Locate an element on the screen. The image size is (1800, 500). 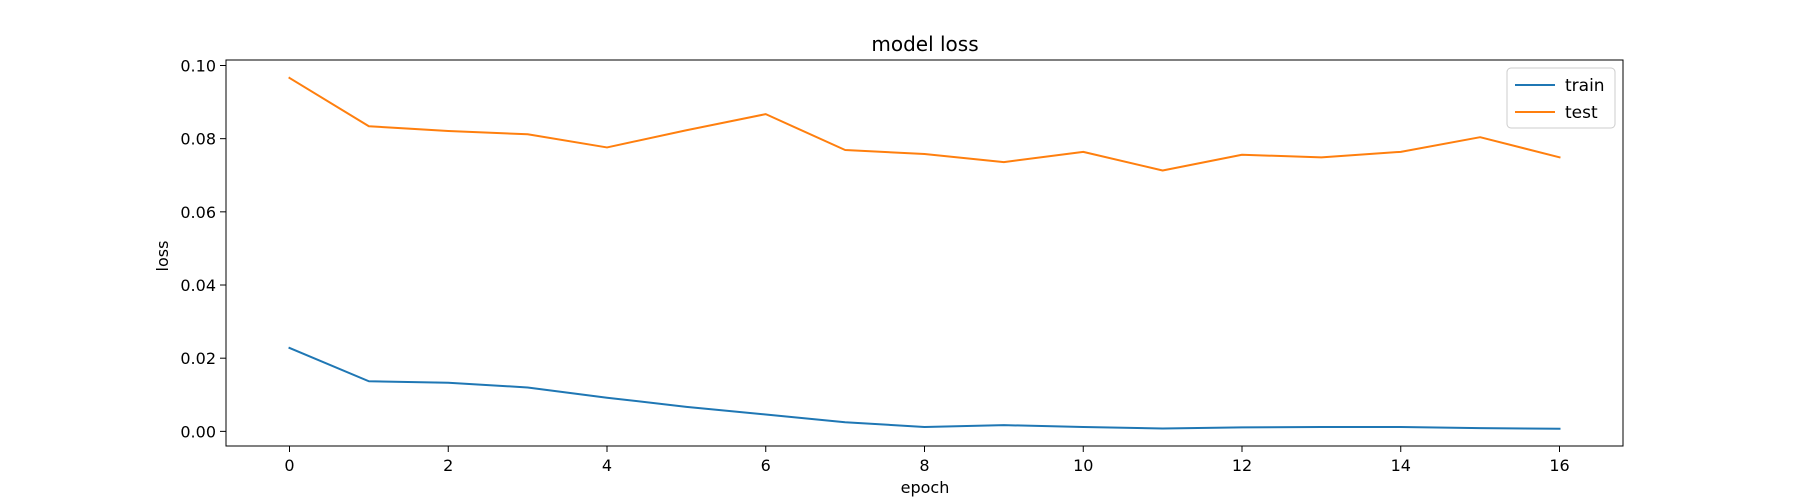
y-tick-label: 0.00 is located at coordinates (198, 431).